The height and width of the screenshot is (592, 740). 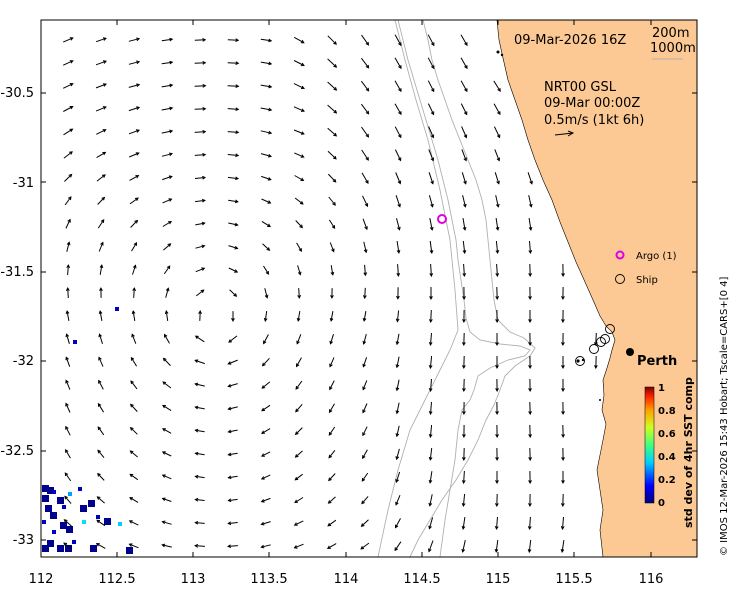 I want to click on lat-tick-31: -31, so click(x=23, y=183).